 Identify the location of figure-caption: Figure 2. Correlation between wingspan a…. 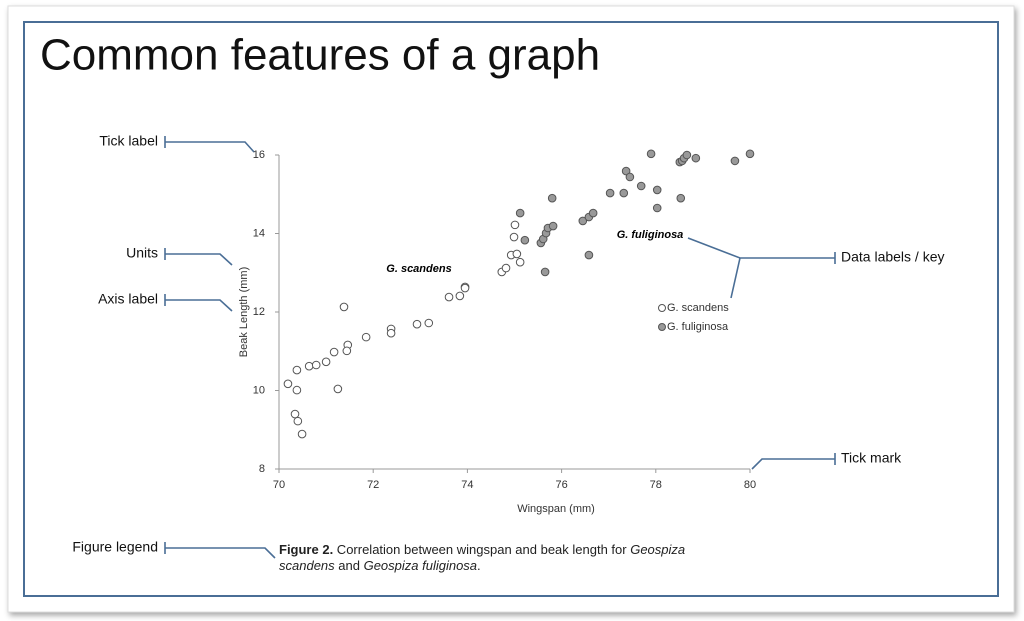
(499, 558).